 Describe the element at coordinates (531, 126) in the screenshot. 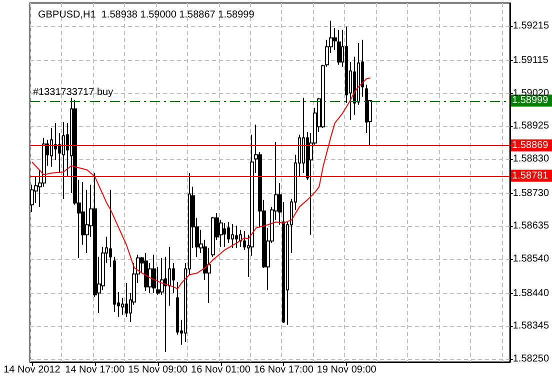

I see `y-tick-label: 1.58925` at that location.